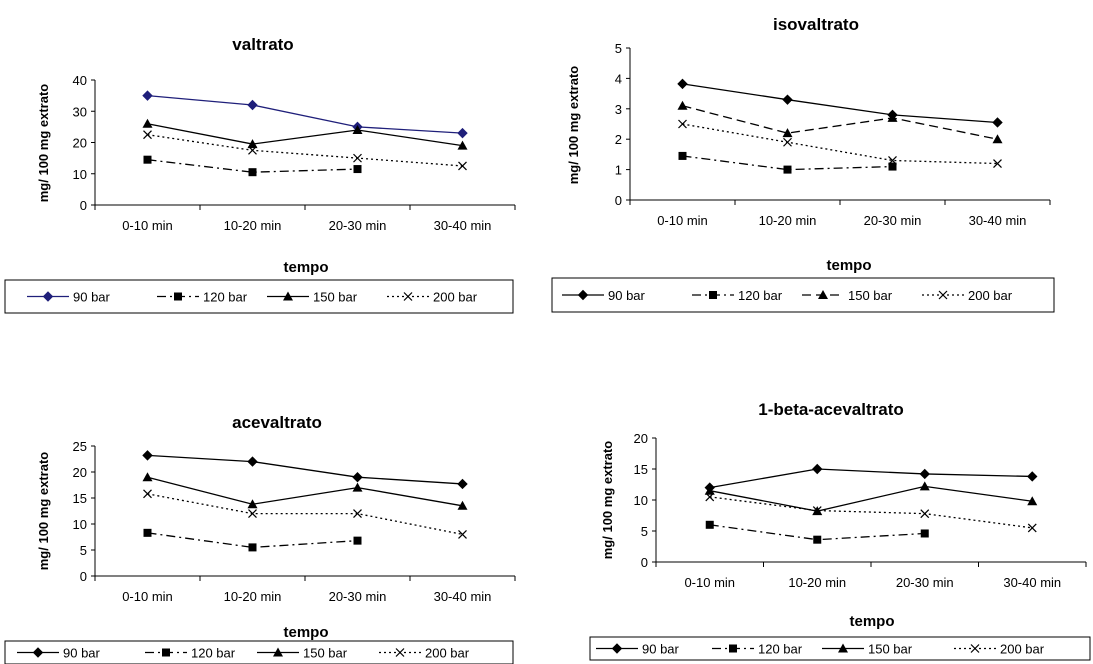  Describe the element at coordinates (618, 139) in the screenshot. I see `y-tick-label: 2` at that location.